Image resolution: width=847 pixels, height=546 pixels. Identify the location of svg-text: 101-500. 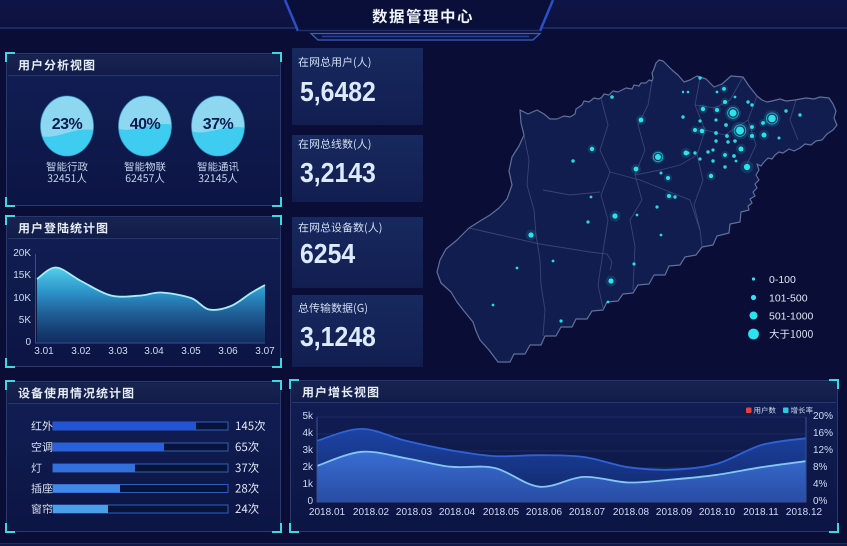
(788, 298).